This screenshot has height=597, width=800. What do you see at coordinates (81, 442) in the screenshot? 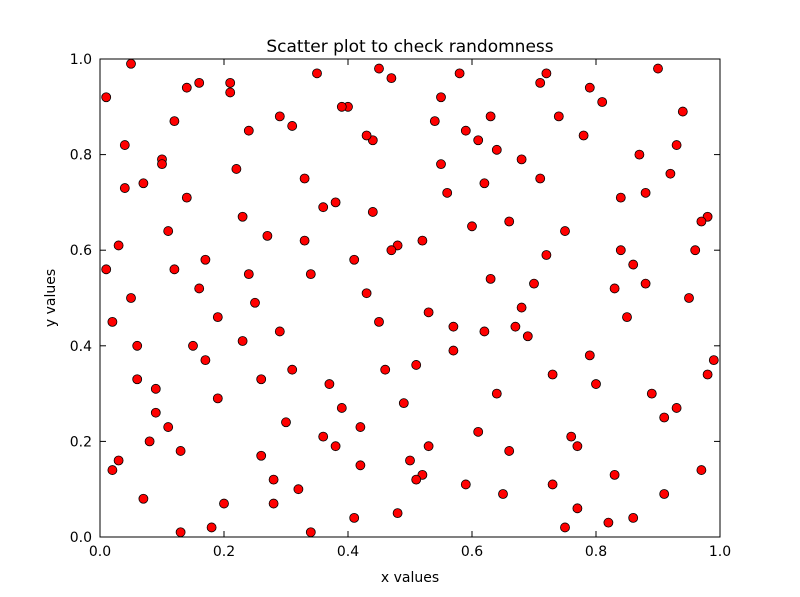
I see `y-tick-label: 0.2` at bounding box center [81, 442].